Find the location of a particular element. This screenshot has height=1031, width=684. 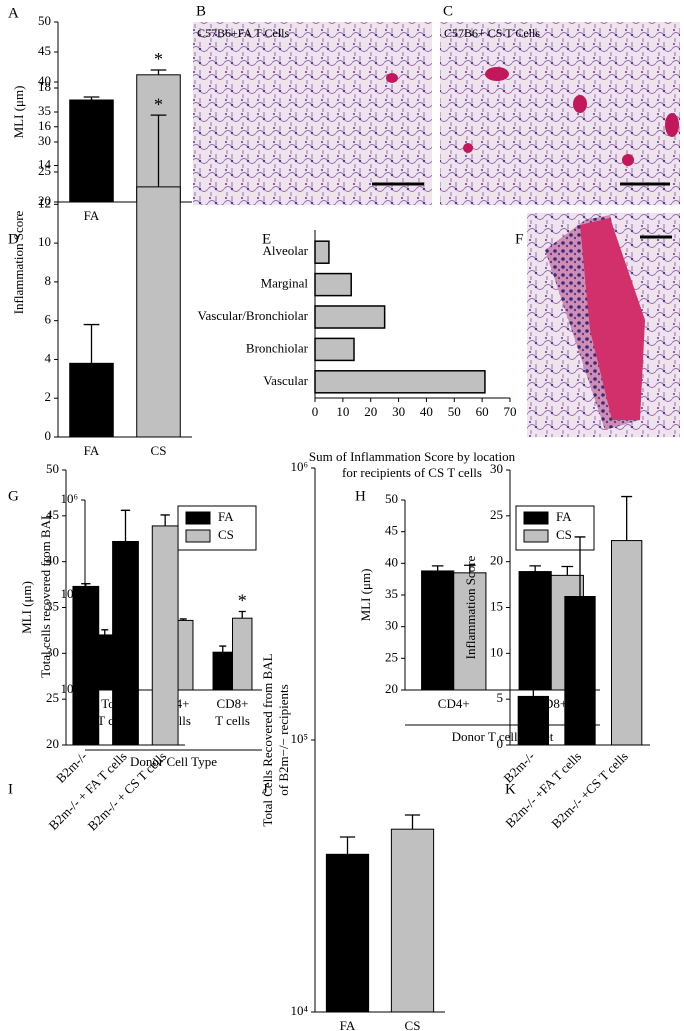

y-tick-label: 10⁶ is located at coordinates (299, 466).